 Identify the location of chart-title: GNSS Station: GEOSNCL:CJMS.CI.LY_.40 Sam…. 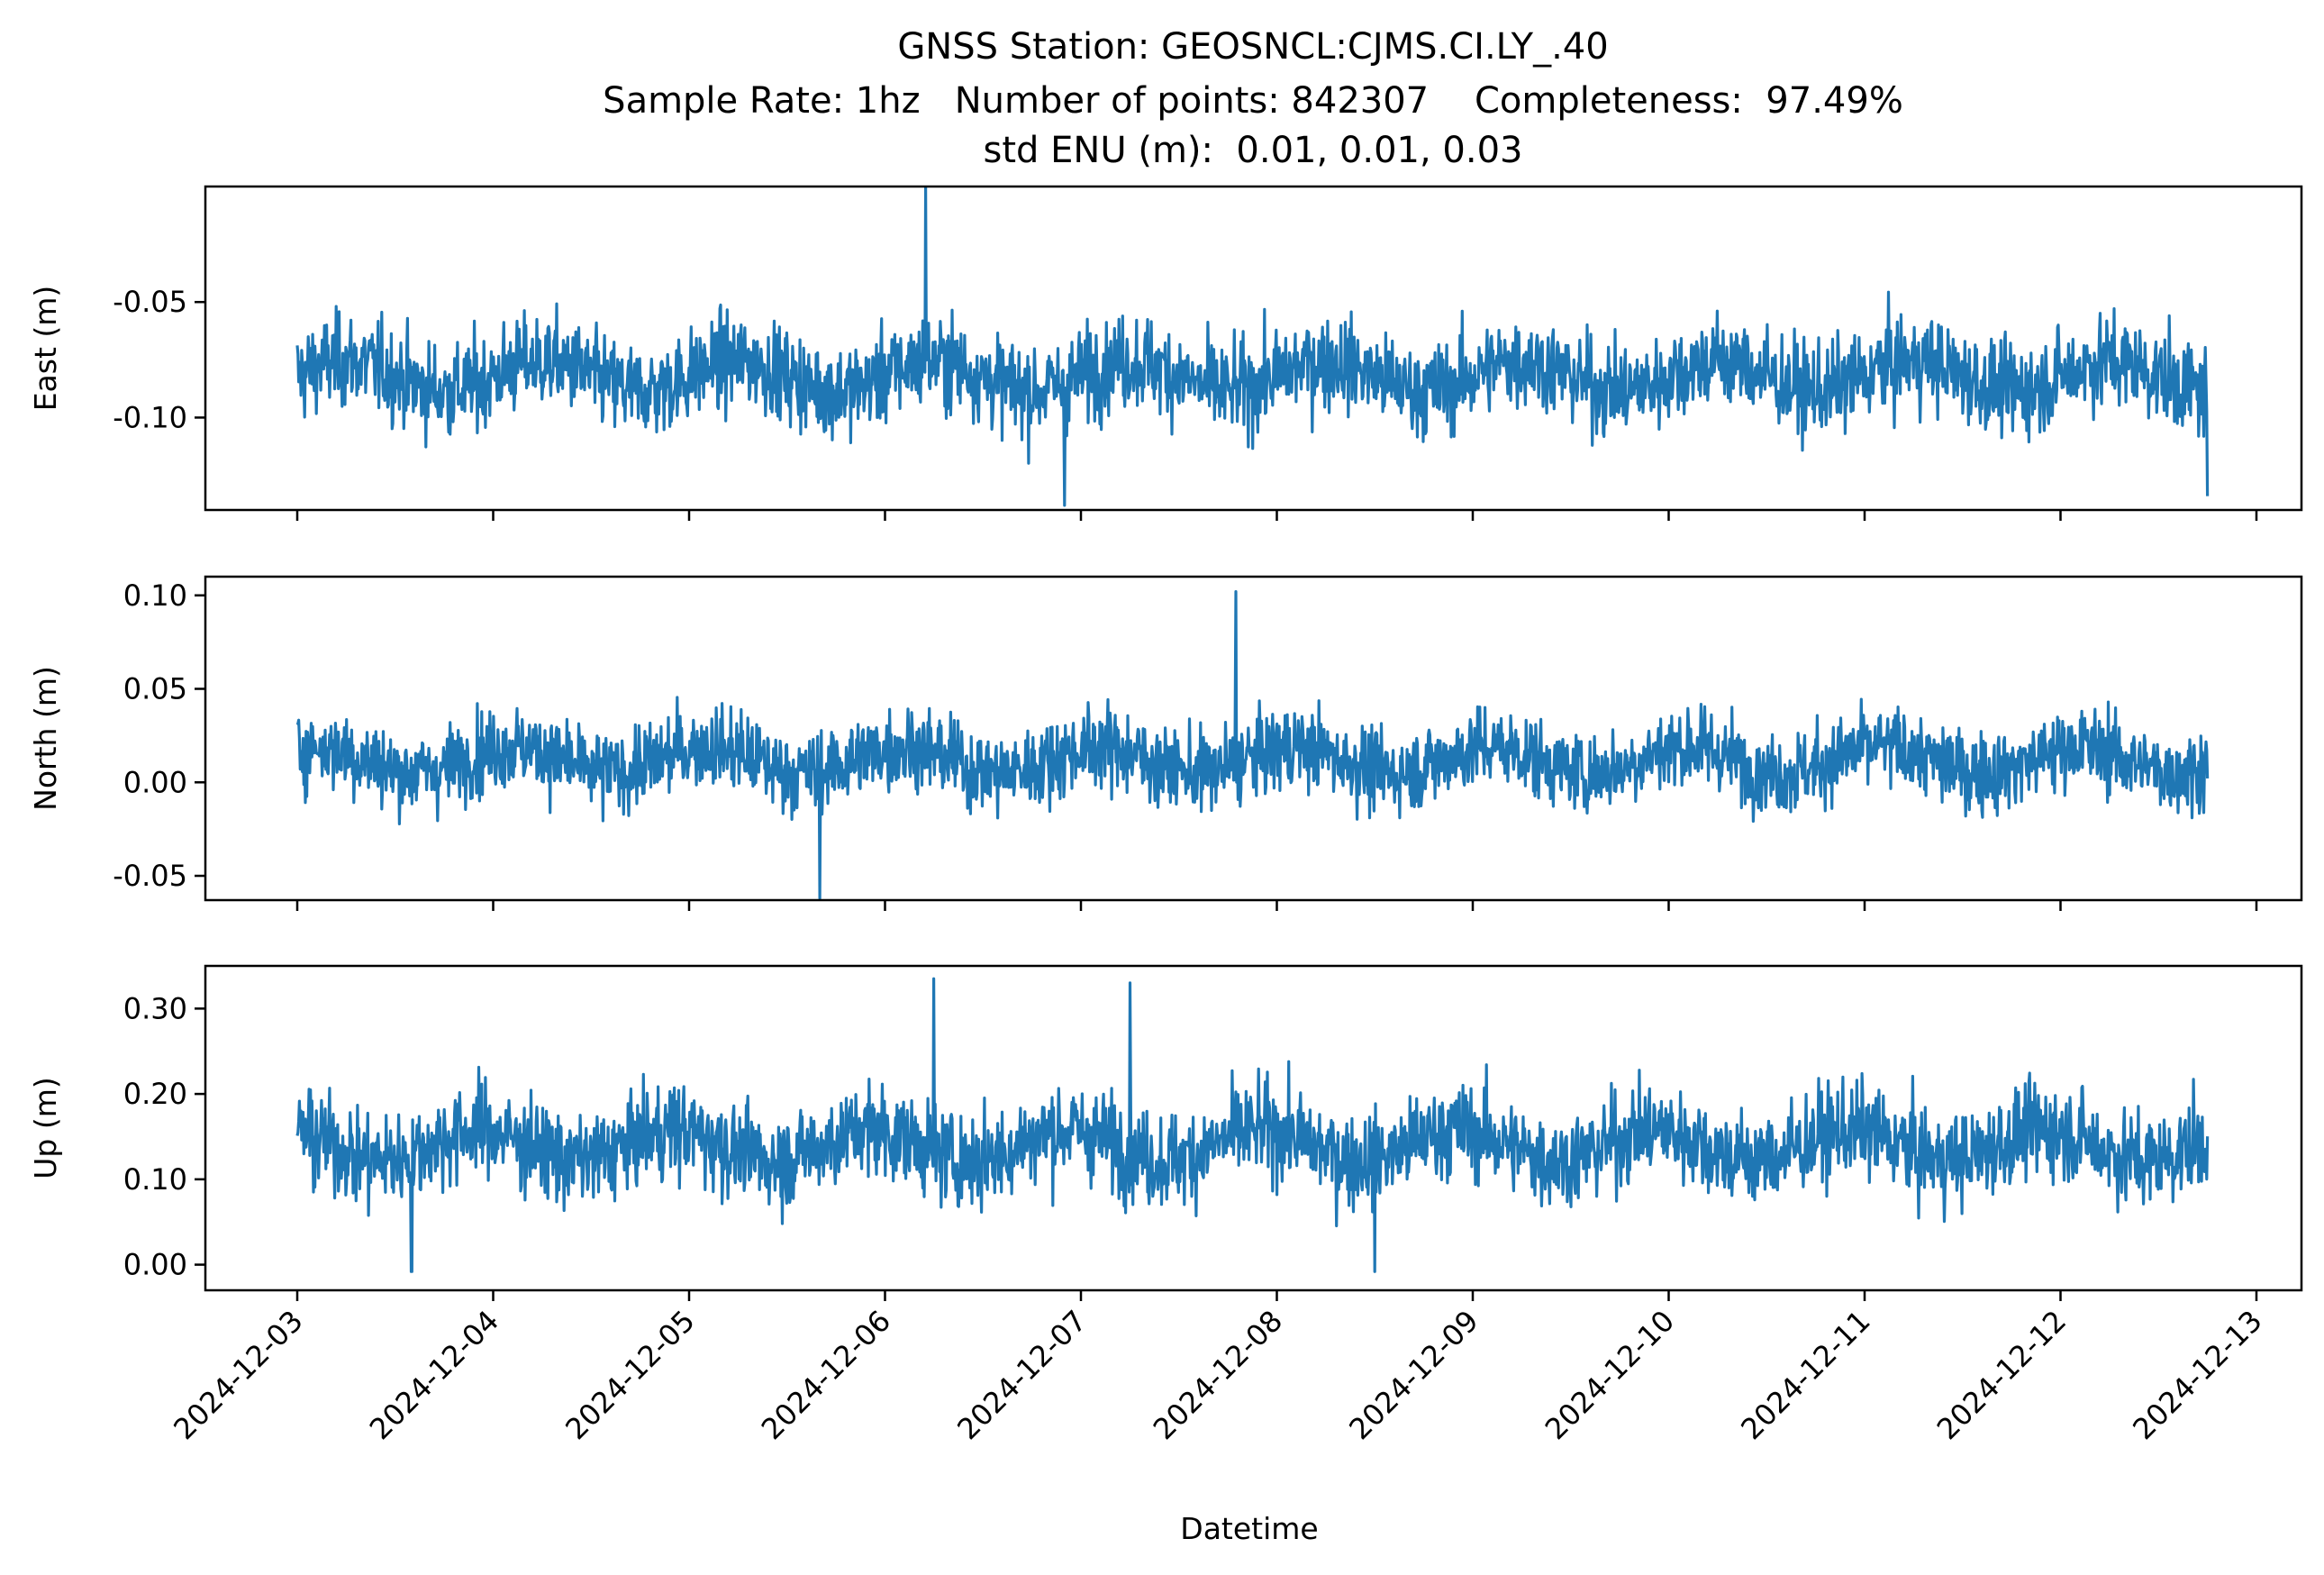
(1253, 98).